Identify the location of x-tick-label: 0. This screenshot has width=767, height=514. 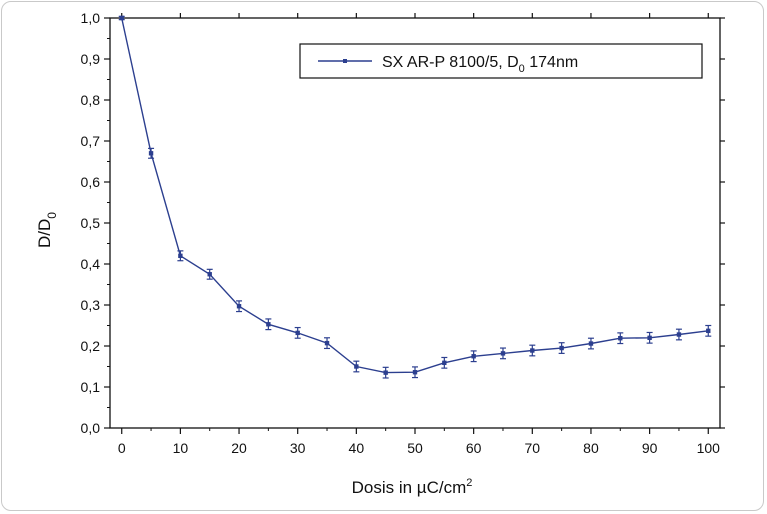
(122, 448).